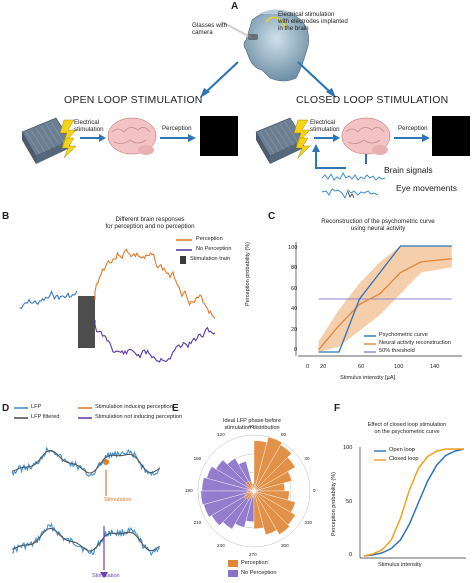 The width and height of the screenshot is (474, 583). I want to click on panel-c-xlabel: Stimulus intensity [µA], so click(368, 378).